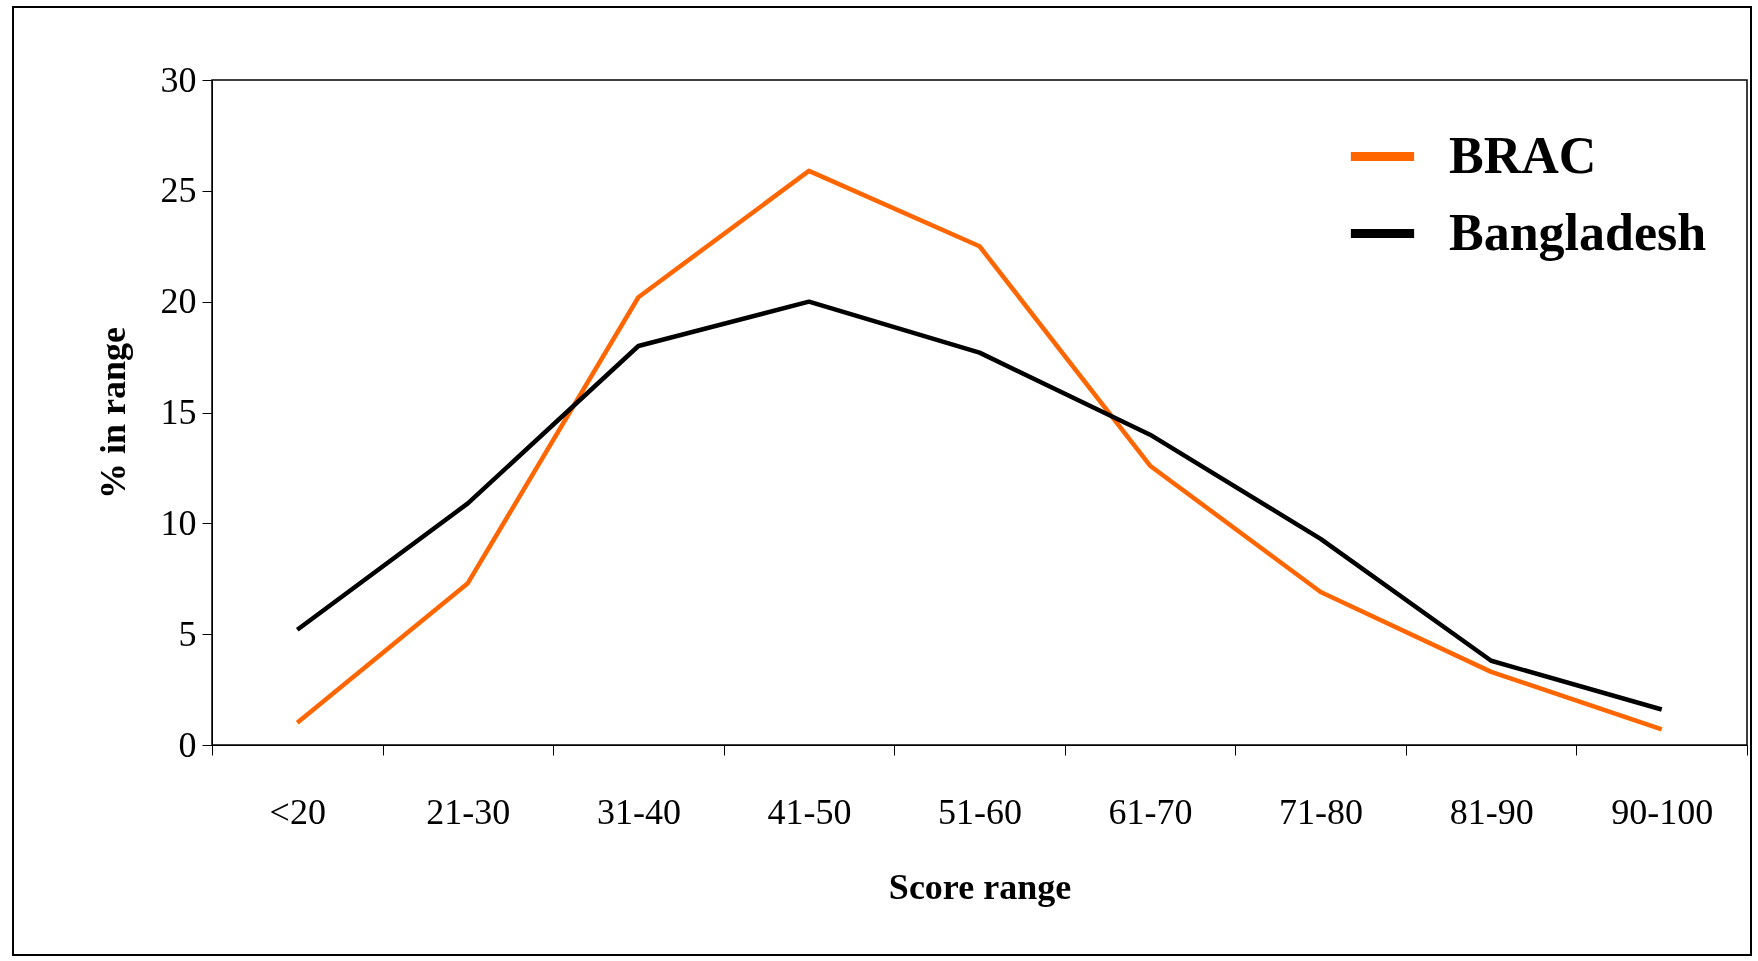 The width and height of the screenshot is (1758, 961). I want to click on x-tick-label: 61-70, so click(1150, 811).